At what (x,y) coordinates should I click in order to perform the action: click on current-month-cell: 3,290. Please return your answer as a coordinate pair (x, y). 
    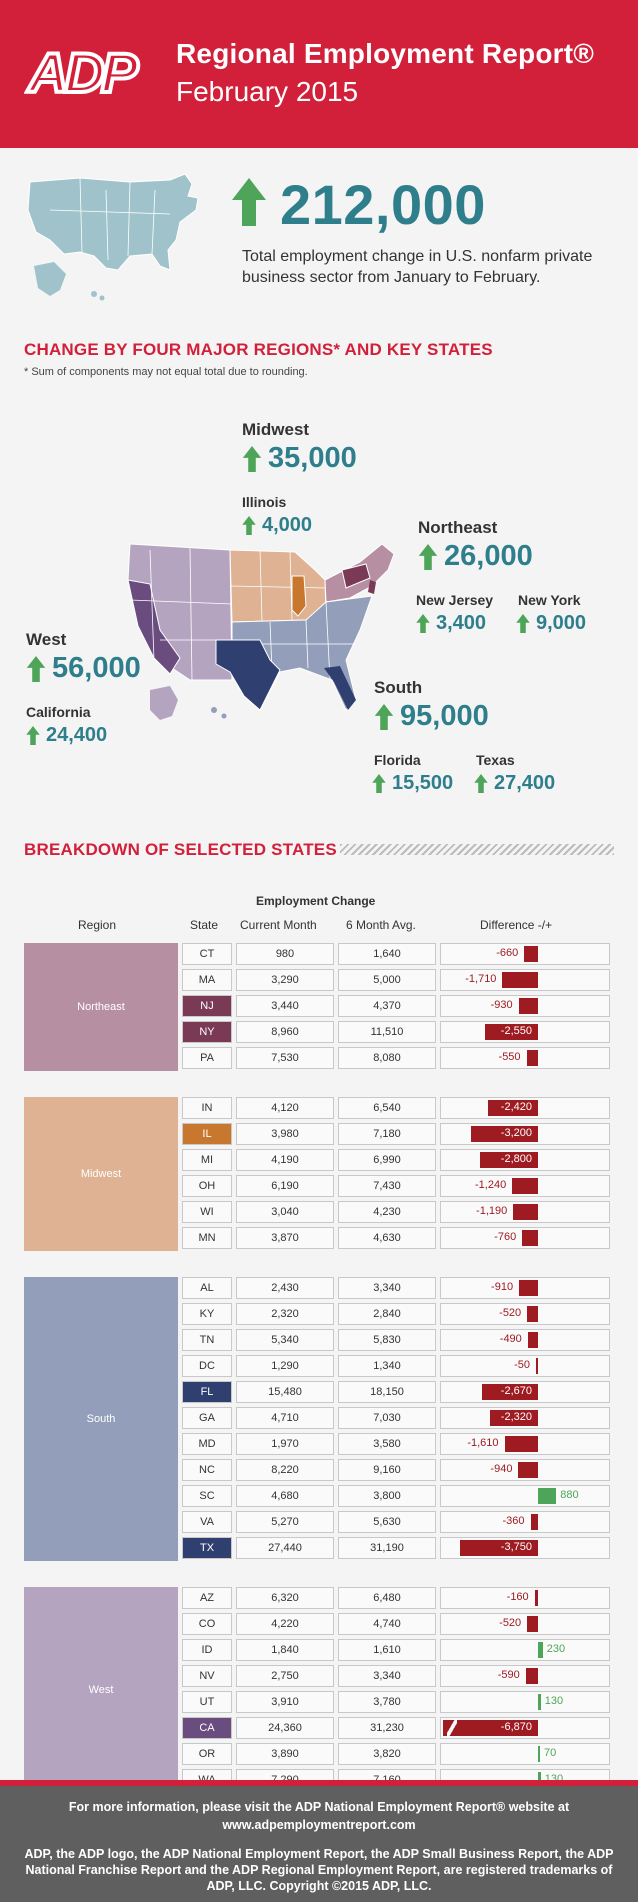
    Looking at the image, I should click on (285, 980).